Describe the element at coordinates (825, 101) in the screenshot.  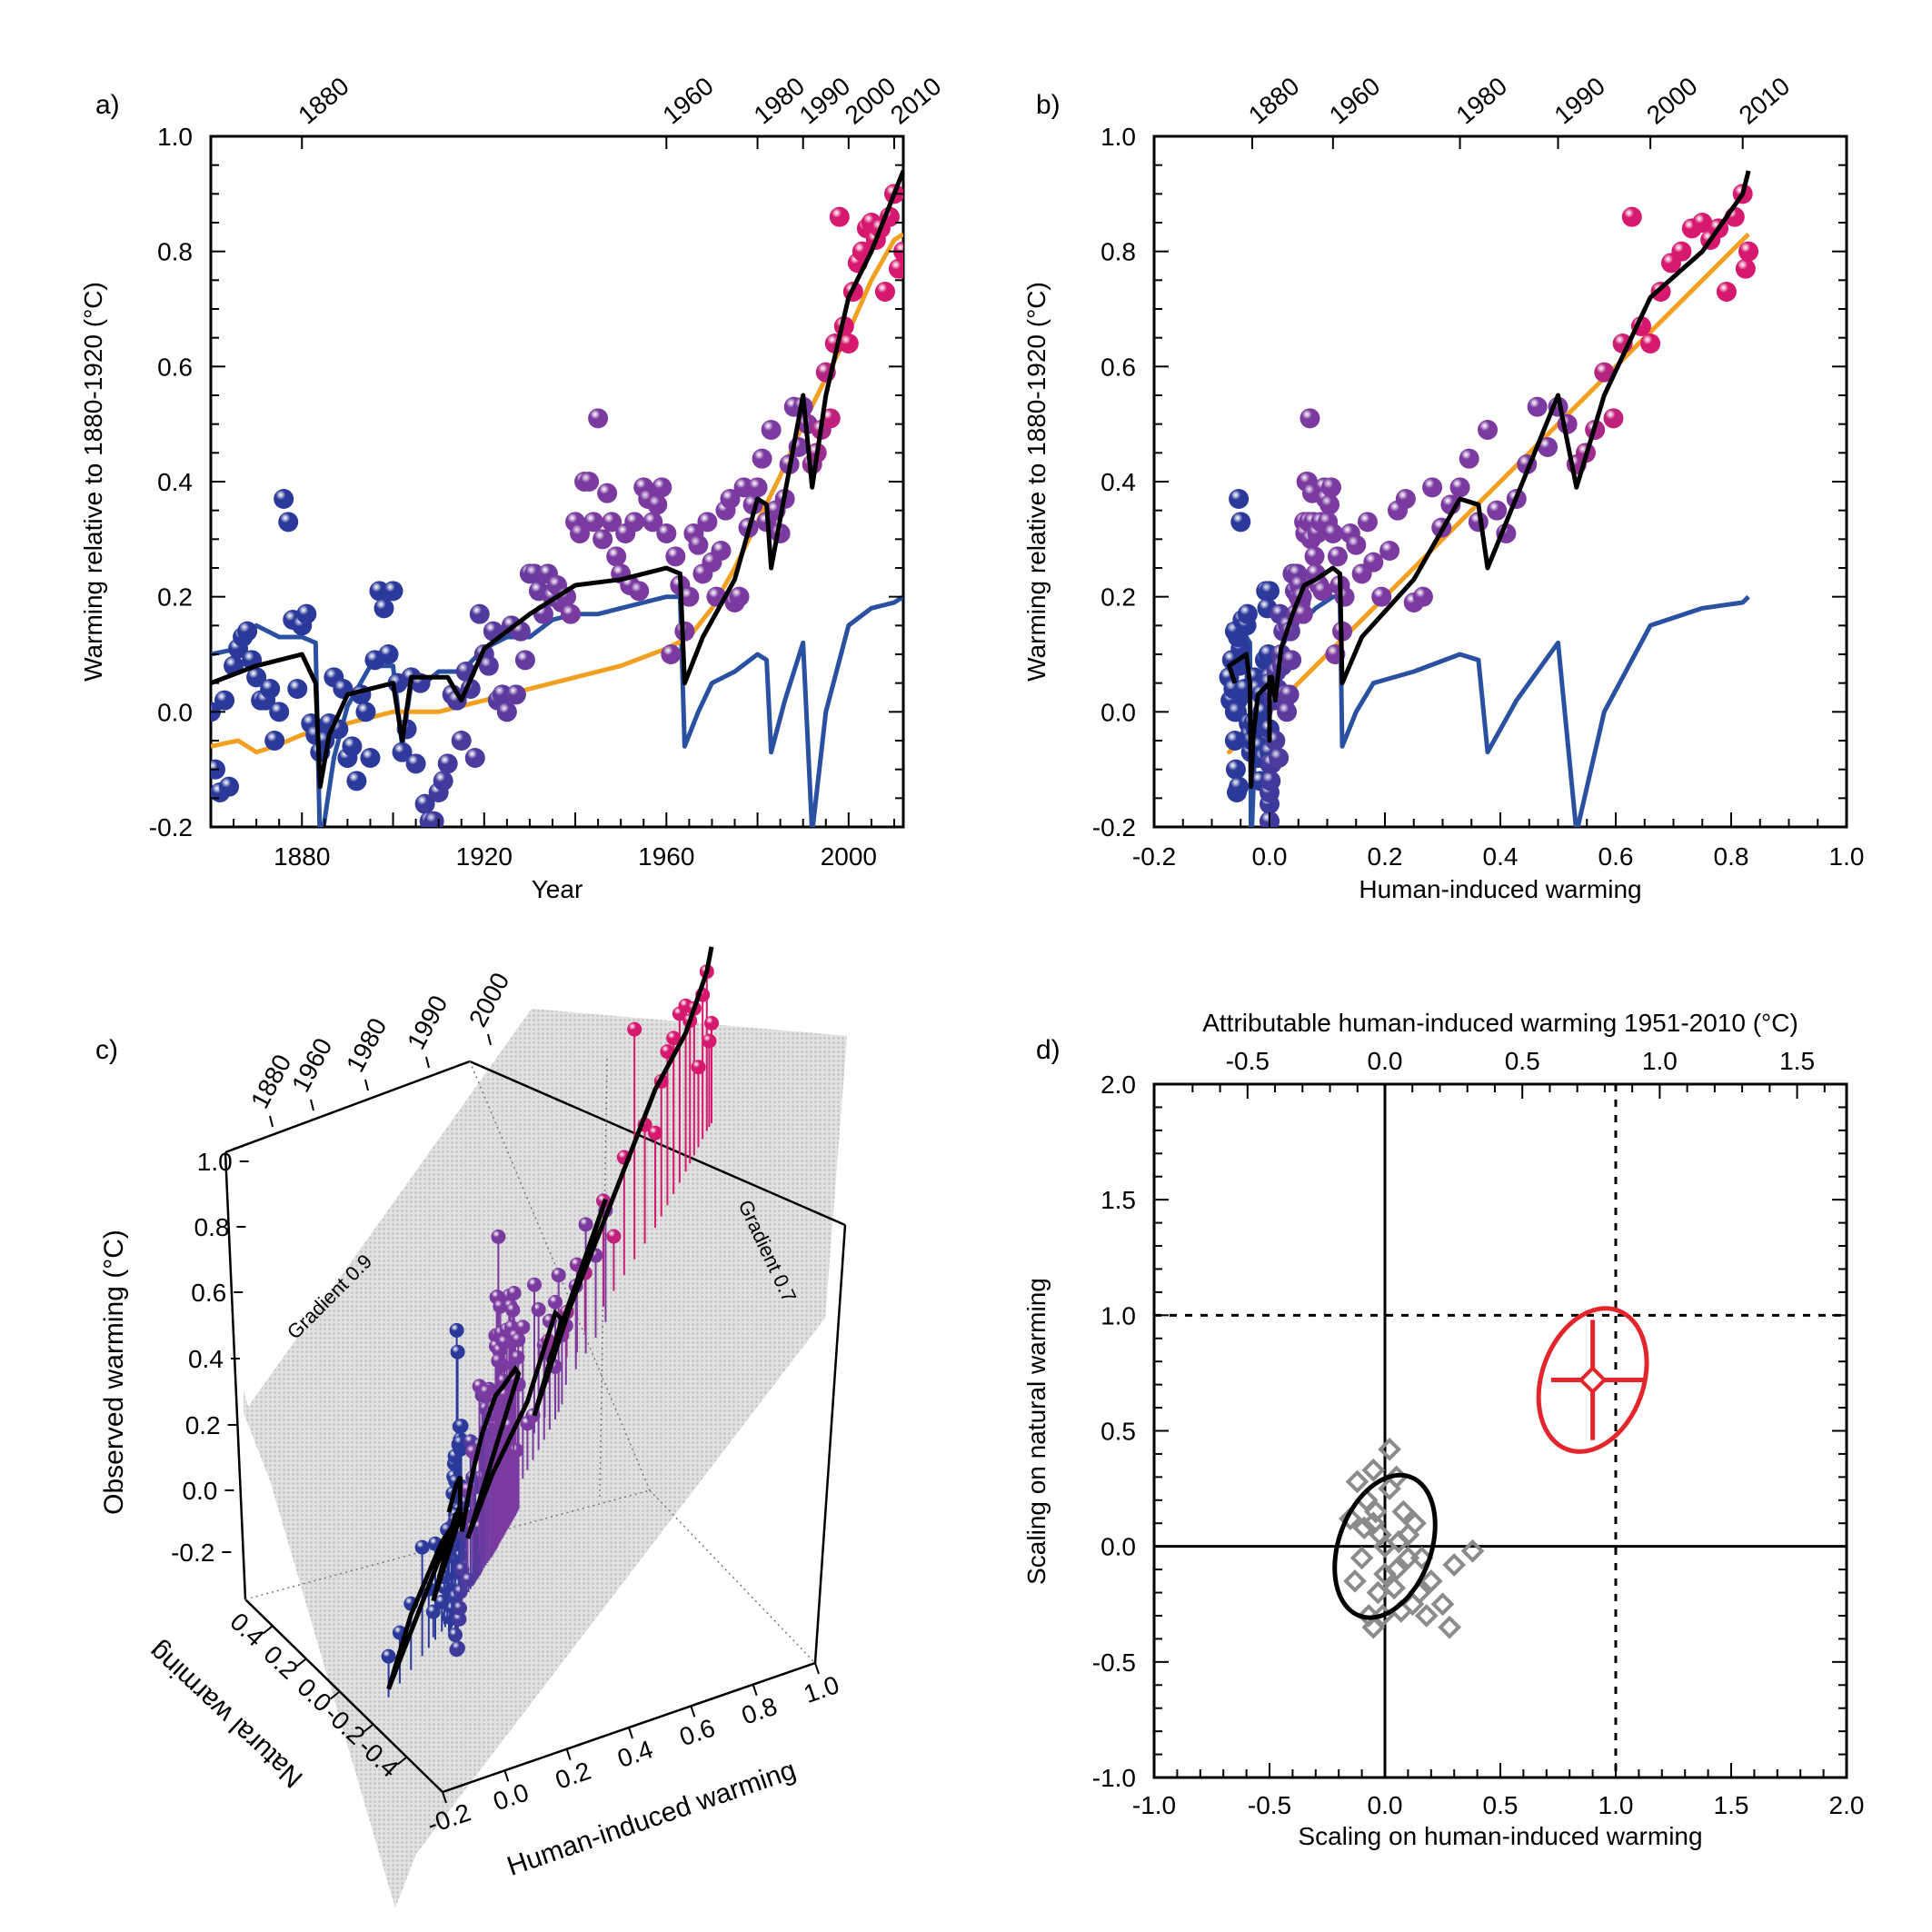
I see `a-toptick-label: 1990` at that location.